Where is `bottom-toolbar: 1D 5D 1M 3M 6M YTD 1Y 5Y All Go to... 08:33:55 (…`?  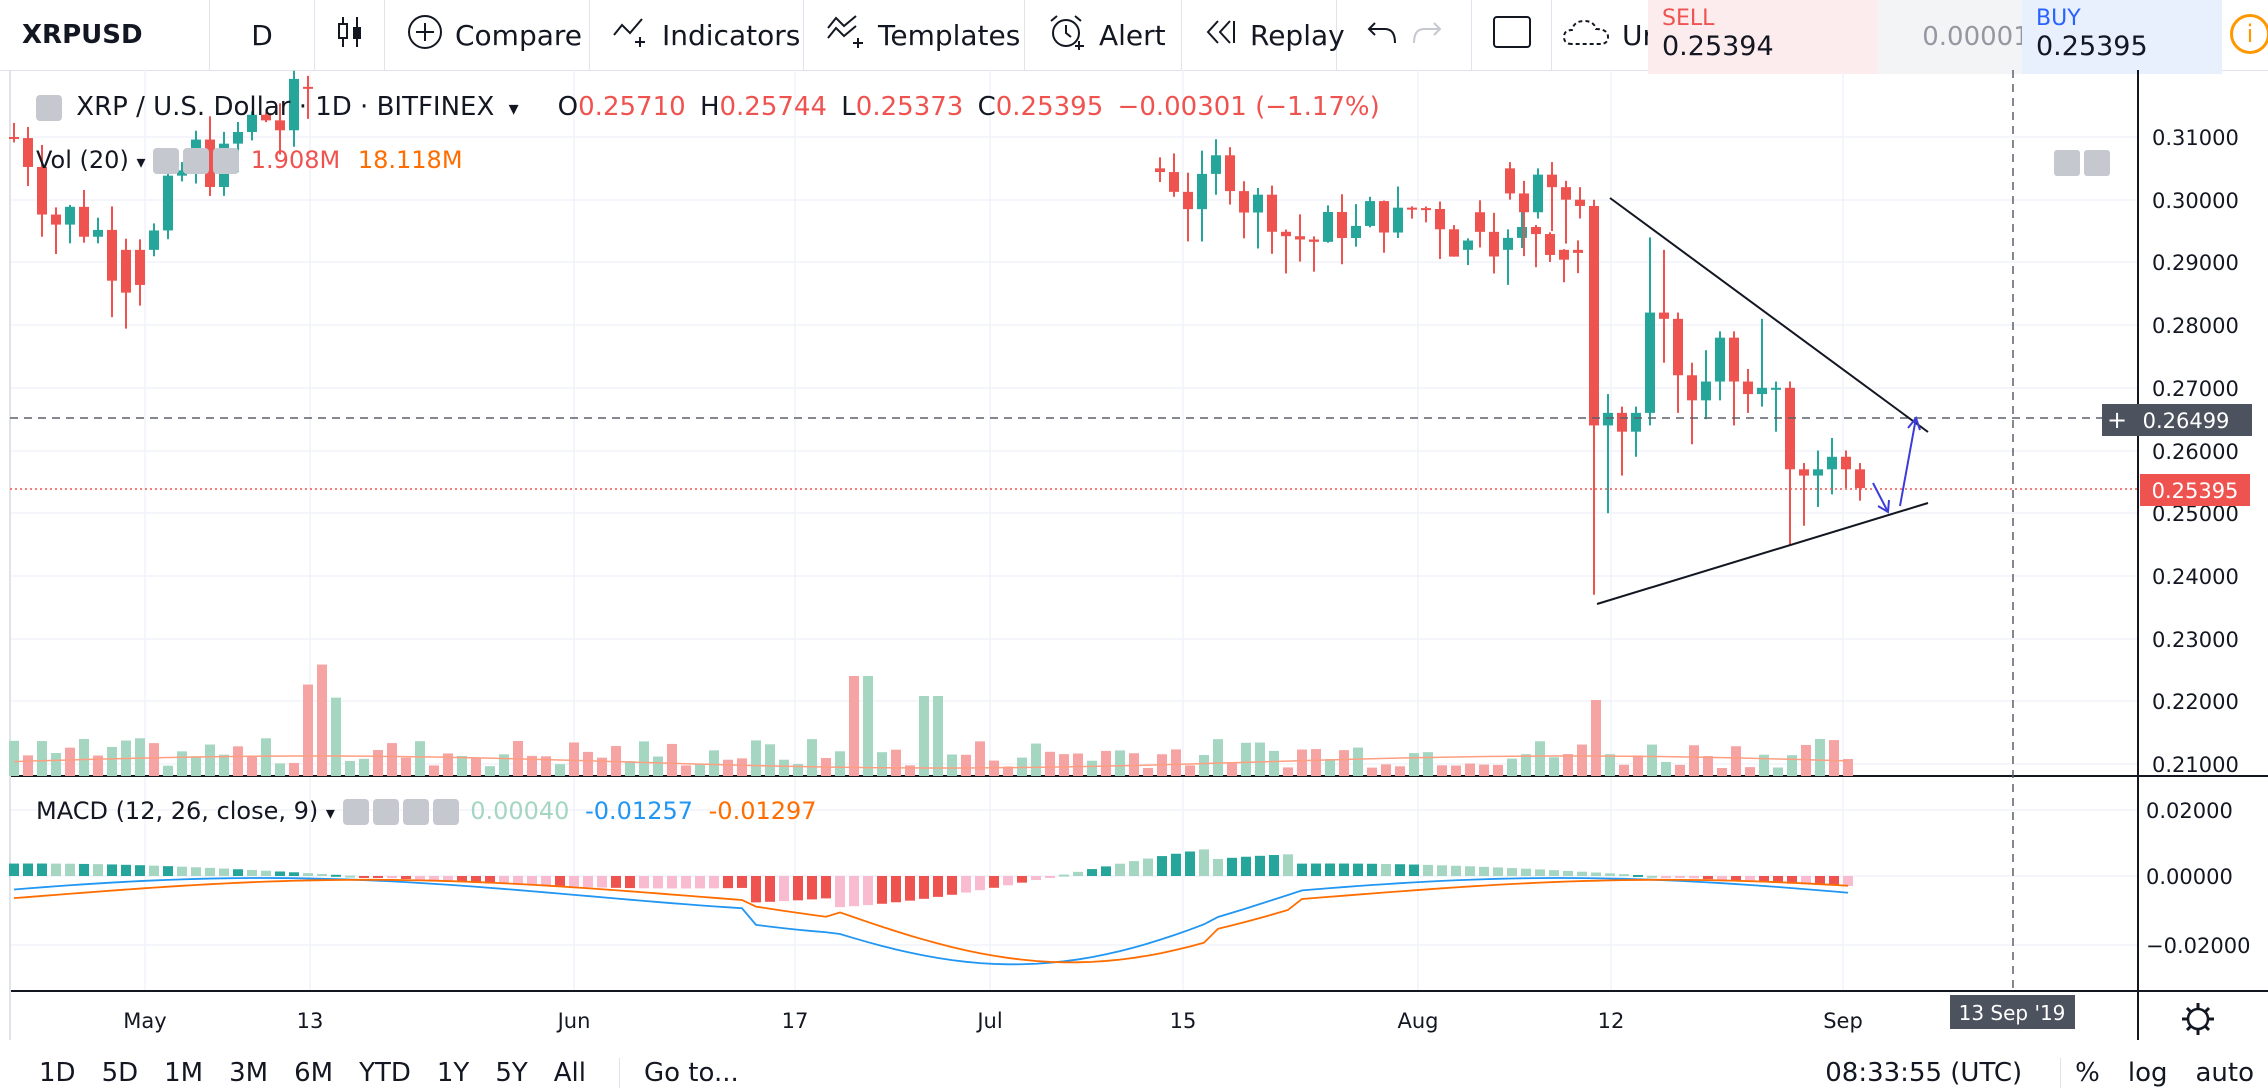
bottom-toolbar: 1D 5D 1M 3M 6M YTD 1Y 5Y All Go to... 08:33:55 (… is located at coordinates (1134, 1073).